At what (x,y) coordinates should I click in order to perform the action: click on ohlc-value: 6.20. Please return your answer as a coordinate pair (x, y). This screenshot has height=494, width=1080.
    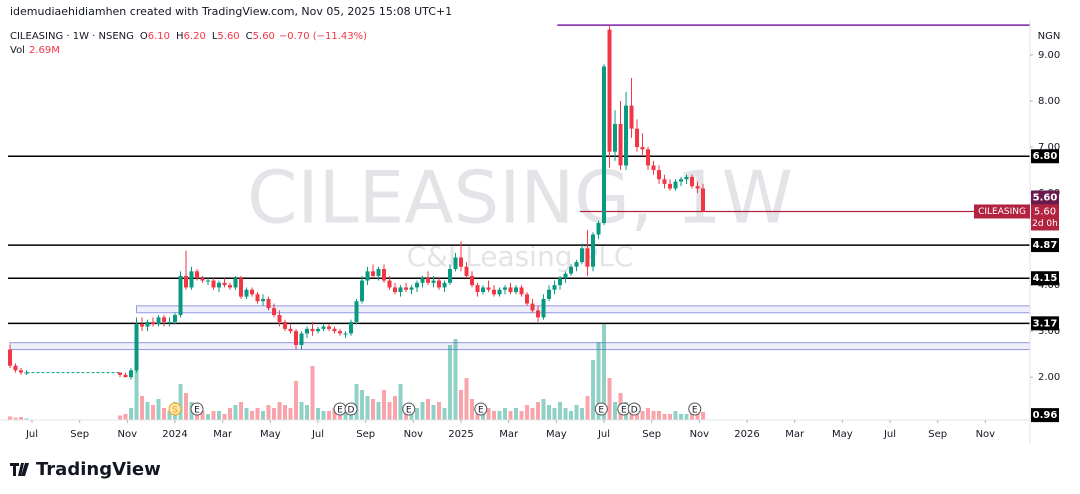
    Looking at the image, I should click on (195, 36).